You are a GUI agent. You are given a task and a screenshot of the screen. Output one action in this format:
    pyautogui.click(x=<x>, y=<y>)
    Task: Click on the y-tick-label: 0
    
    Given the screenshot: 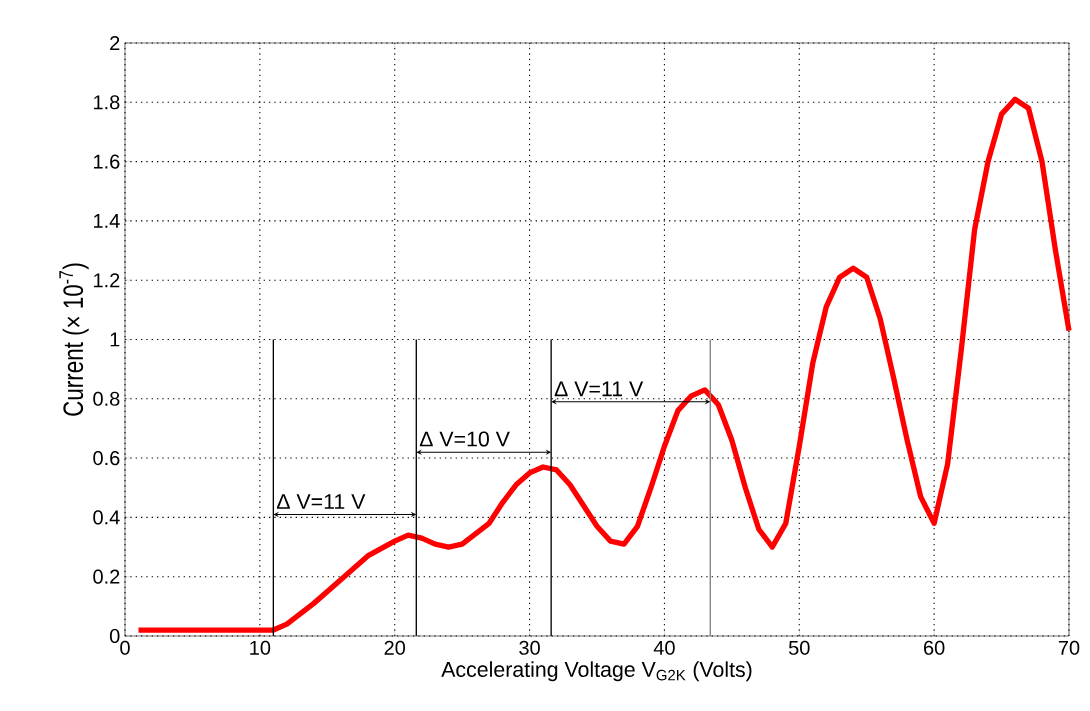 What is the action you would take?
    pyautogui.click(x=114, y=636)
    